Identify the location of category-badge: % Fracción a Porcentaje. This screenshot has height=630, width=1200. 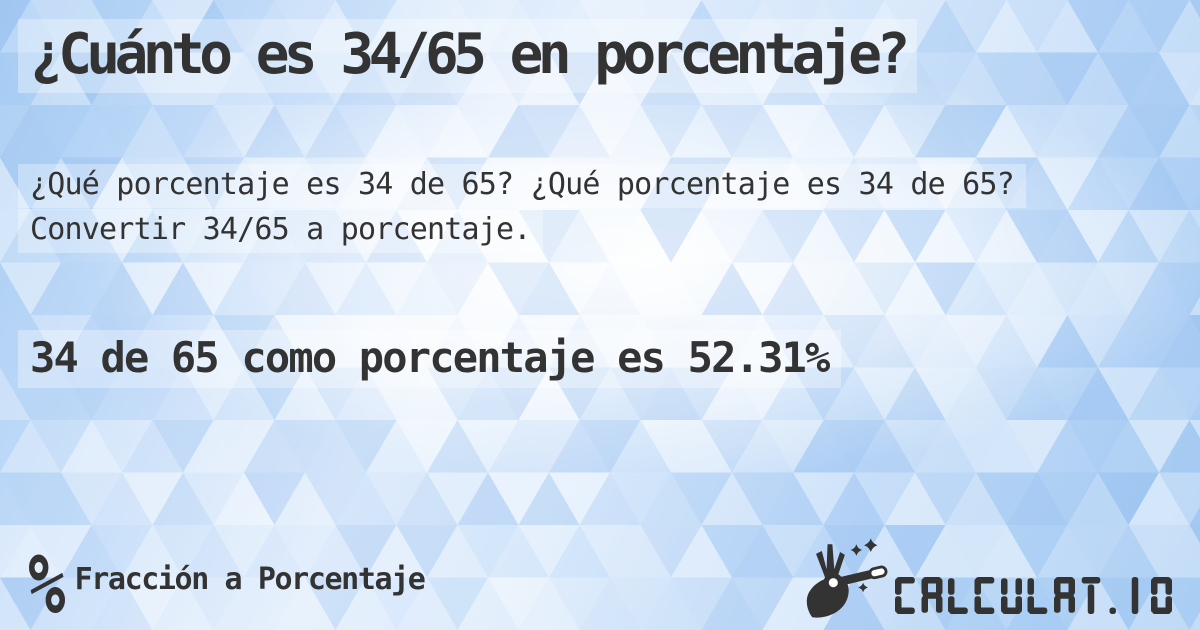
(227, 582).